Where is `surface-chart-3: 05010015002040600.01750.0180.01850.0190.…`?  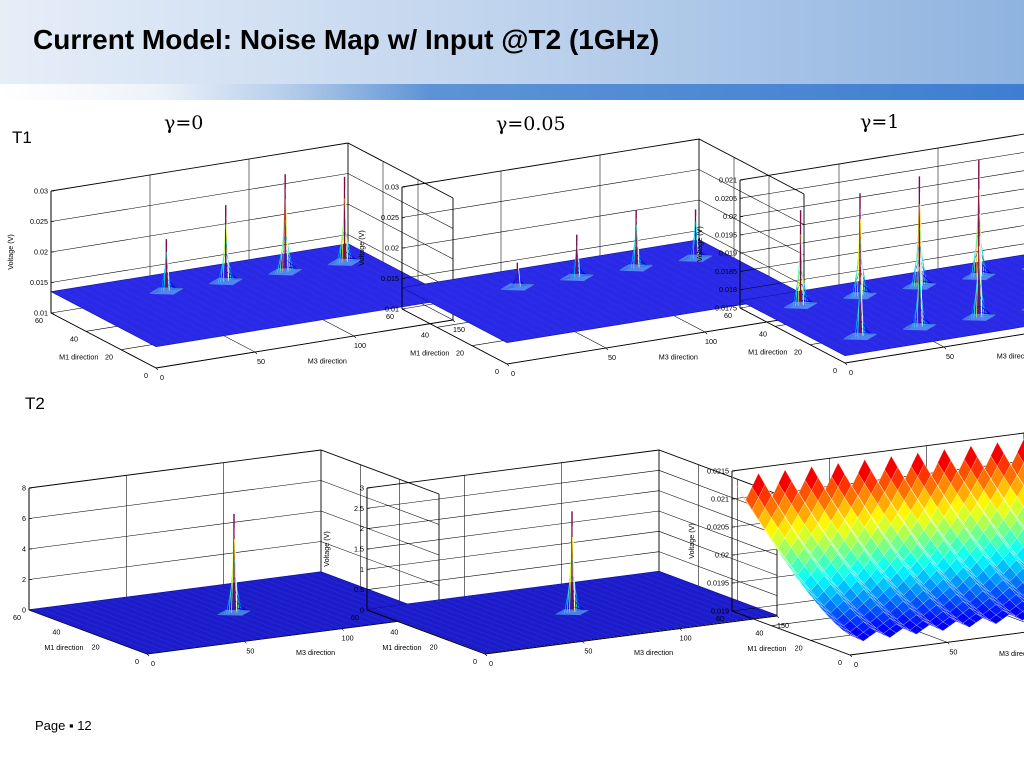
surface-chart-3: 05010015002040600.01750.0180.01850.0190.… is located at coordinates (859, 255).